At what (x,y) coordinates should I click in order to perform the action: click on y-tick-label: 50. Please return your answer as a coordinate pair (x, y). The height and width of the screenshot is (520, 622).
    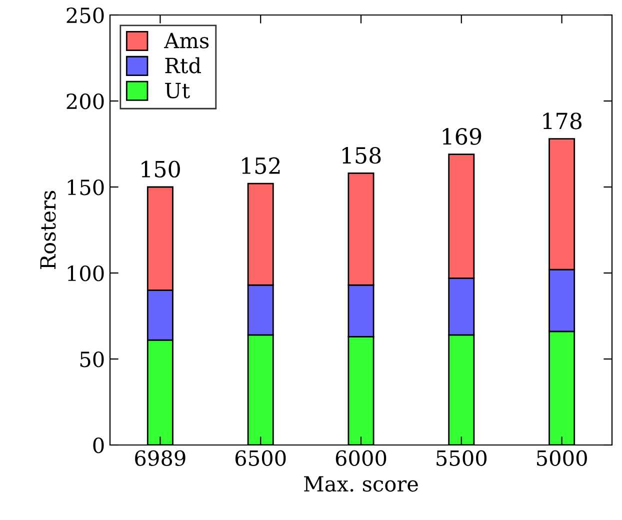
    Looking at the image, I should click on (92, 359).